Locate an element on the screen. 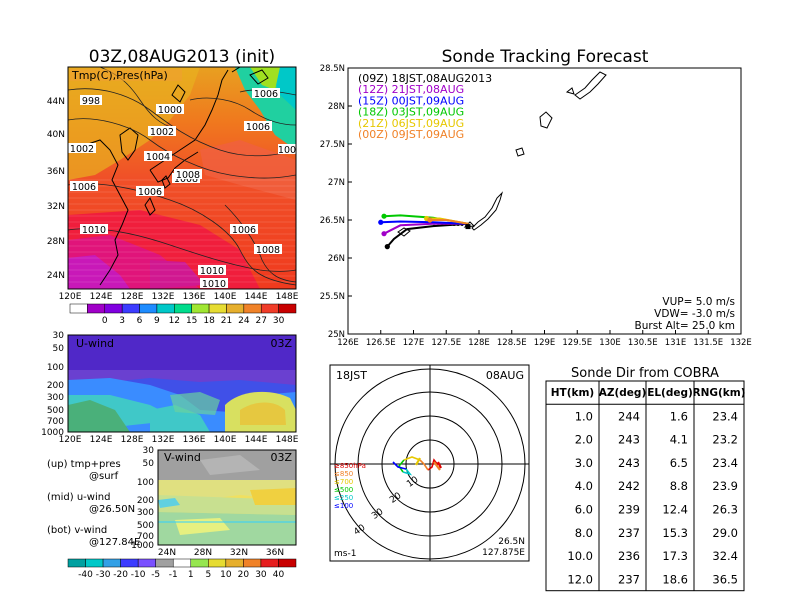 Image resolution: width=792 pixels, height=612 pixels. pressure-legend-entry: ≤500 is located at coordinates (343, 490).